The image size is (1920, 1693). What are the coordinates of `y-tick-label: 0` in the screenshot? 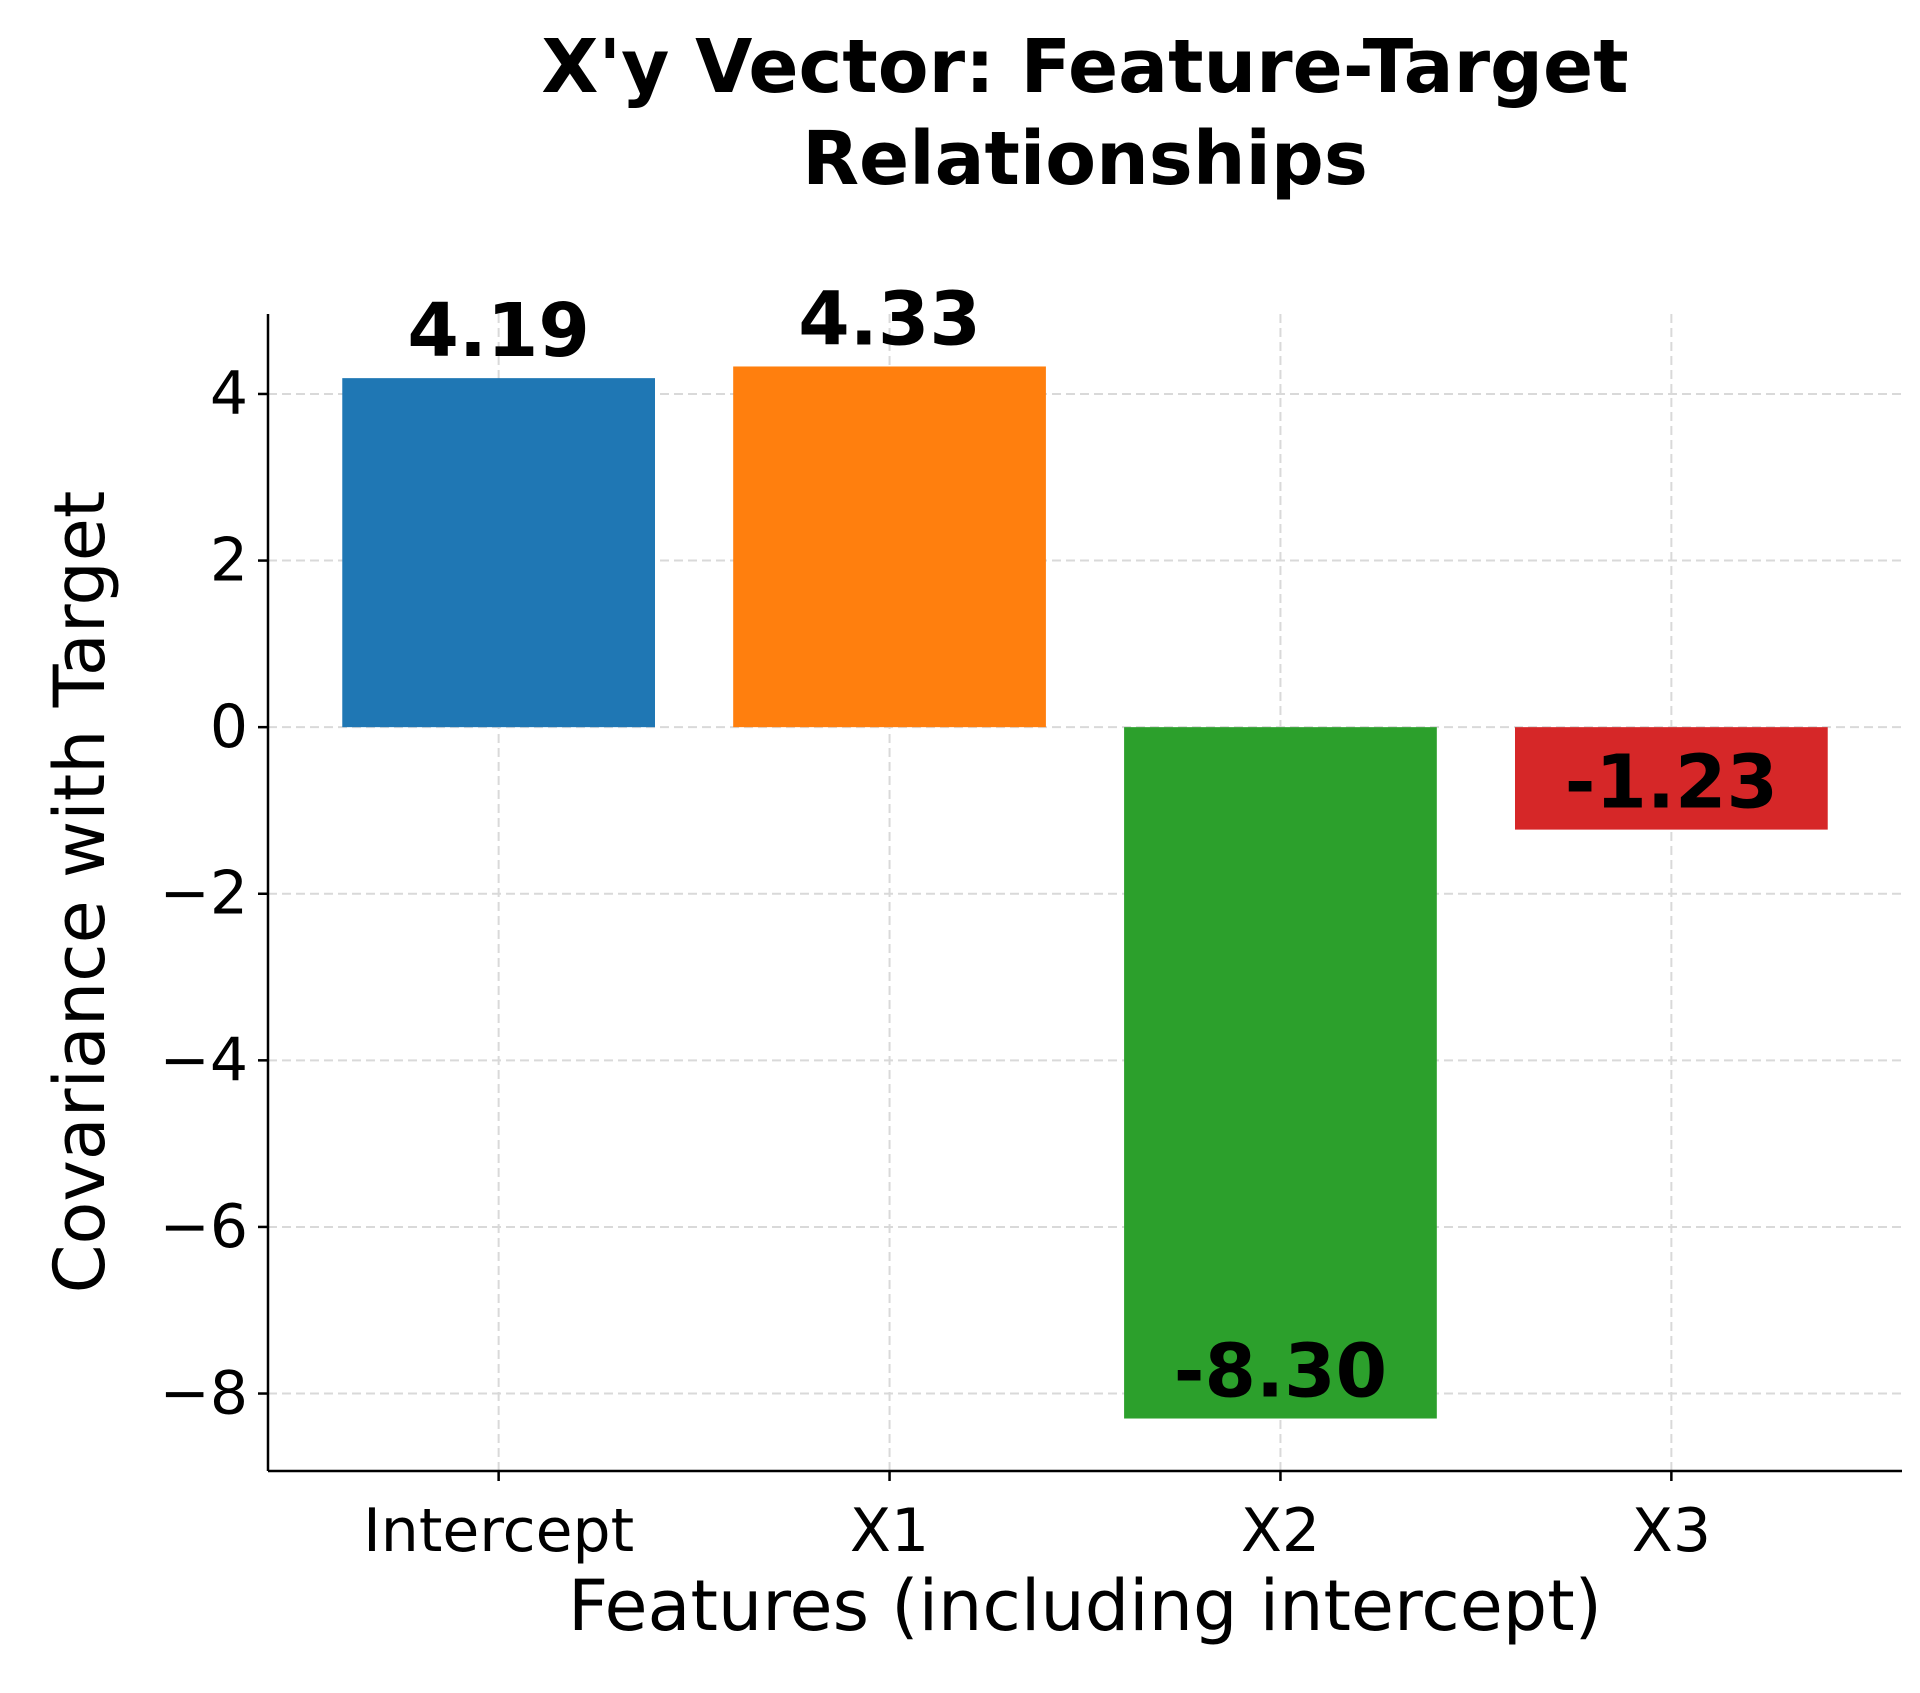 It's located at (229, 727).